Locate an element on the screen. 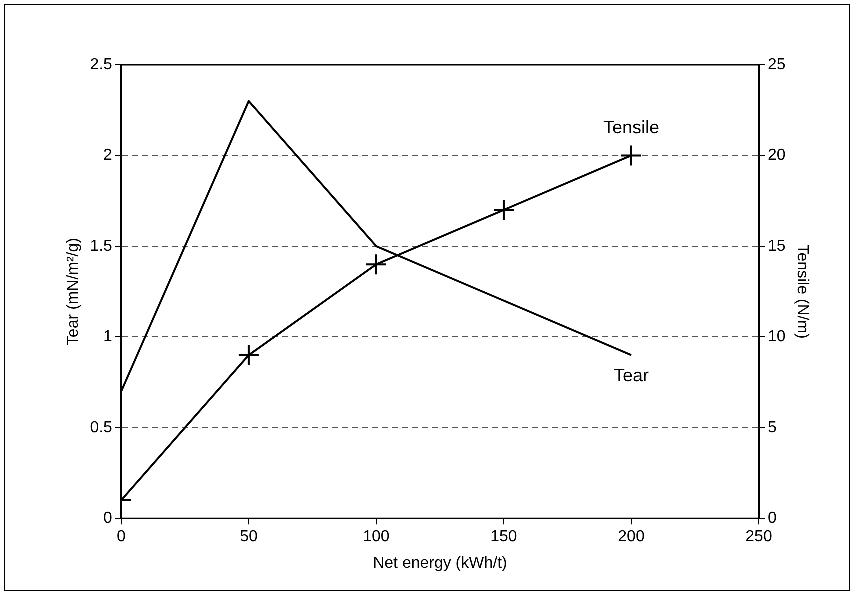  series-label: Tear is located at coordinates (632, 375).